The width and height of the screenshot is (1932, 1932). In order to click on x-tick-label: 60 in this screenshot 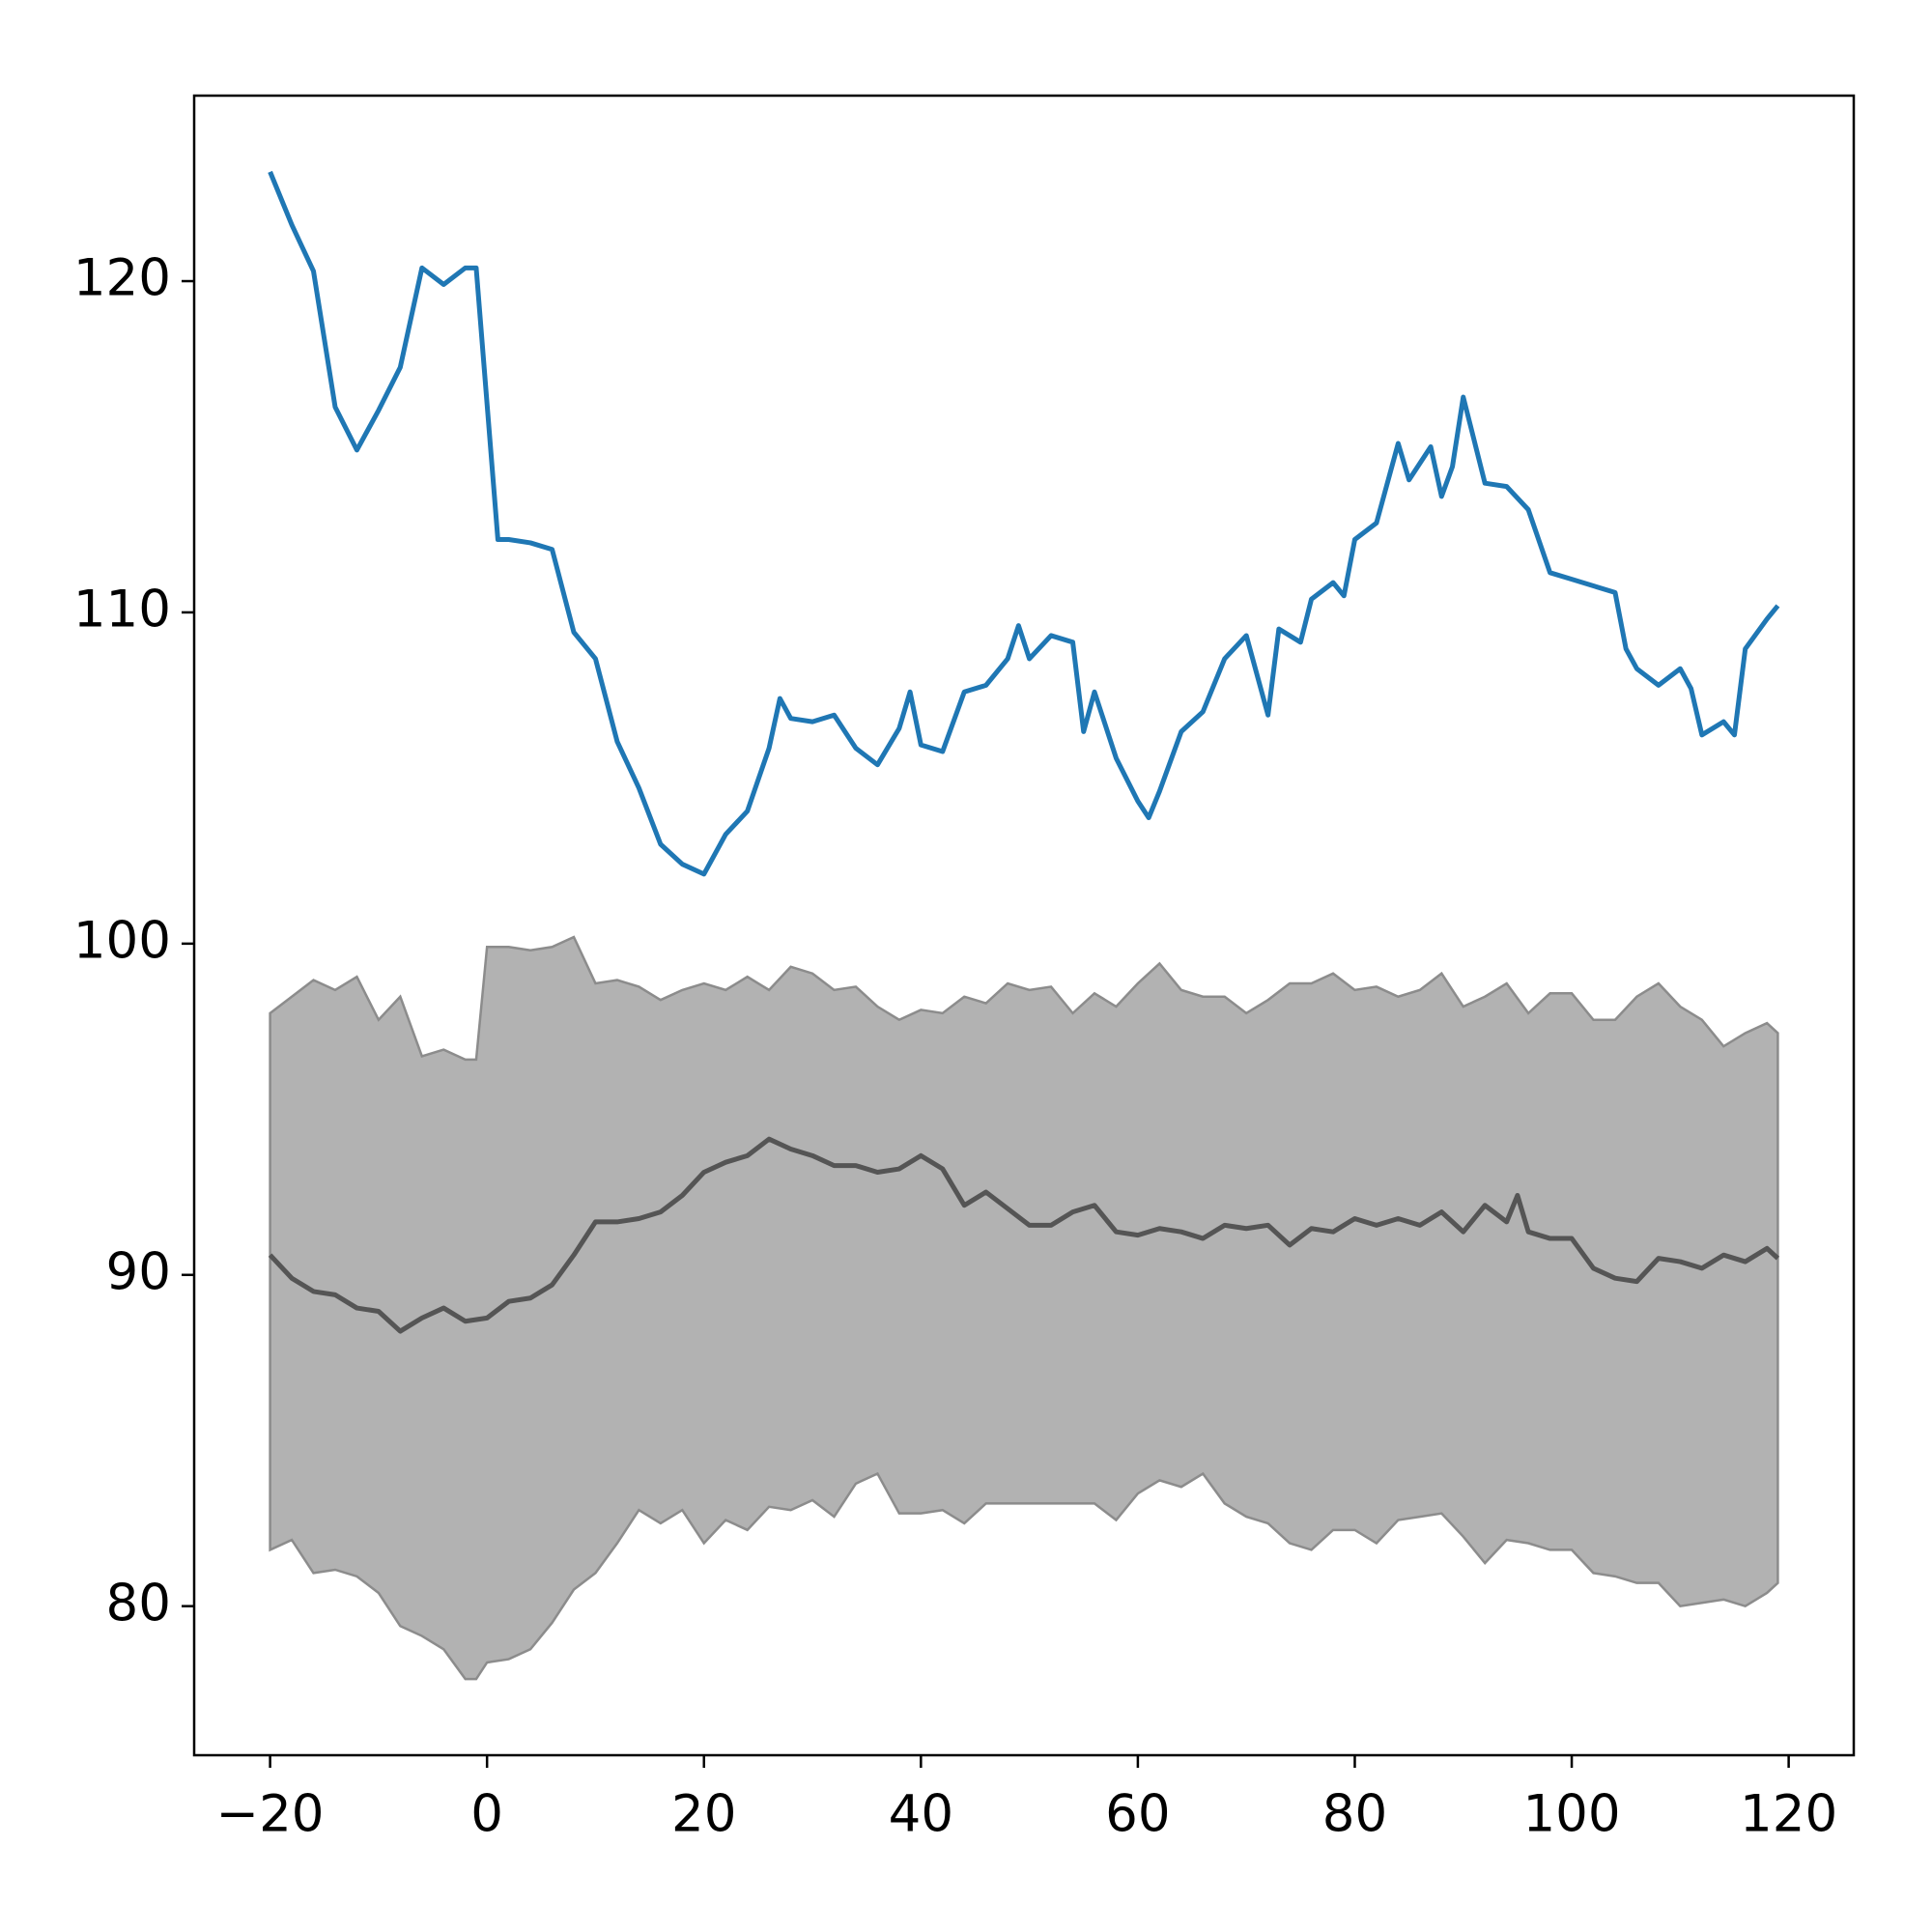, I will do `click(1137, 1814)`.